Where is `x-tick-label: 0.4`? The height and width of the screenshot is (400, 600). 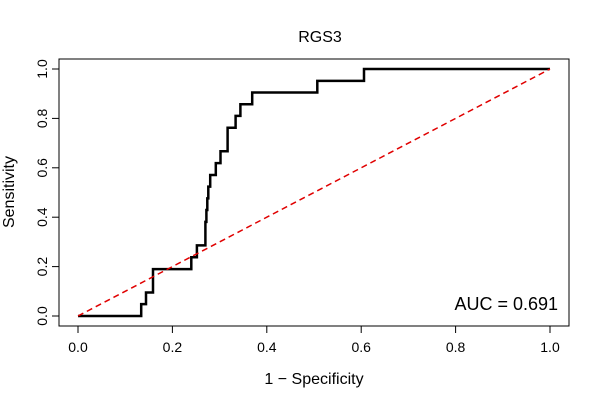
x-tick-label: 0.4 is located at coordinates (267, 347).